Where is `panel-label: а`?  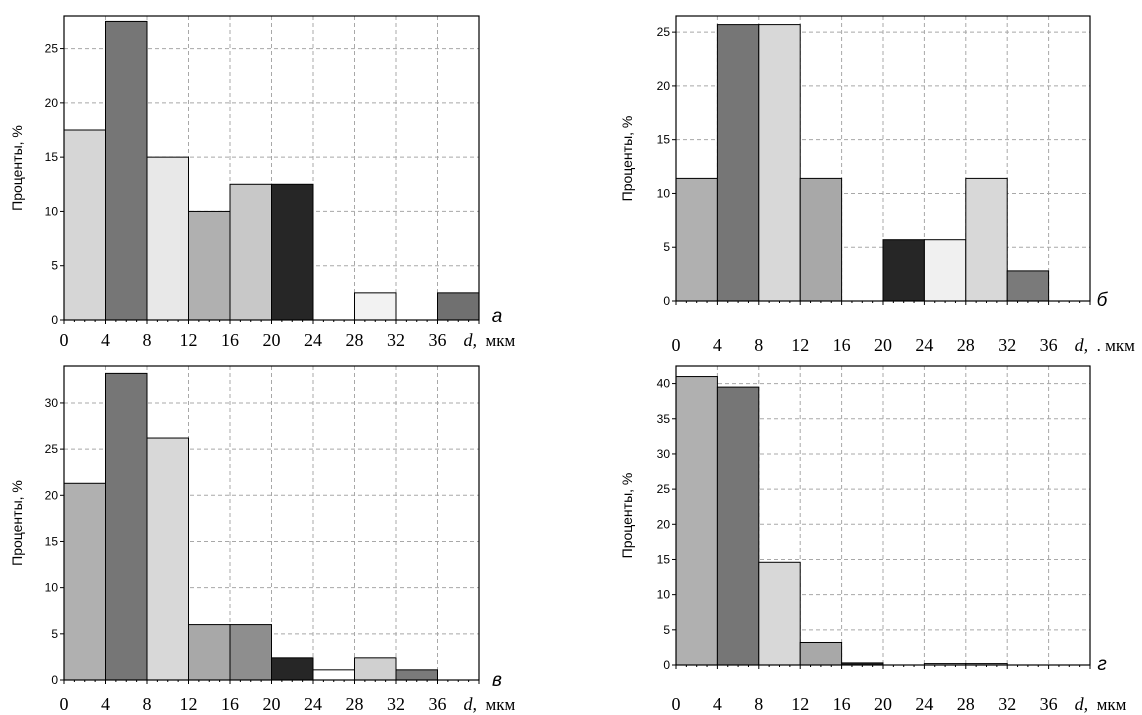
panel-label: а is located at coordinates (497, 316).